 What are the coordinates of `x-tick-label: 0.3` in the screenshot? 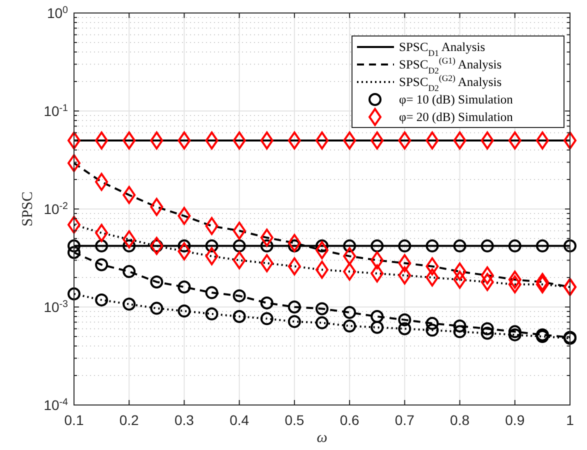 It's located at (184, 420).